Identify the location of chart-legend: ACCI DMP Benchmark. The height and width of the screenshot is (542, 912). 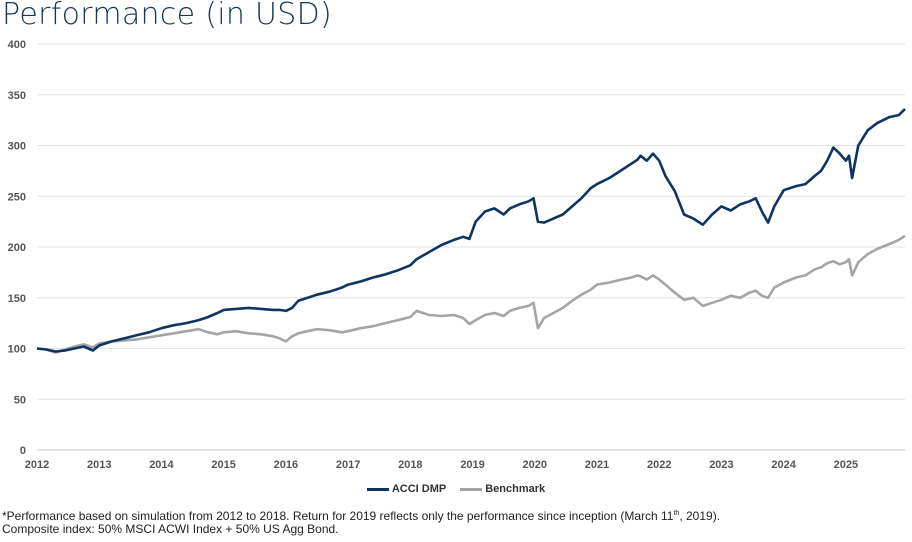
(456, 489).